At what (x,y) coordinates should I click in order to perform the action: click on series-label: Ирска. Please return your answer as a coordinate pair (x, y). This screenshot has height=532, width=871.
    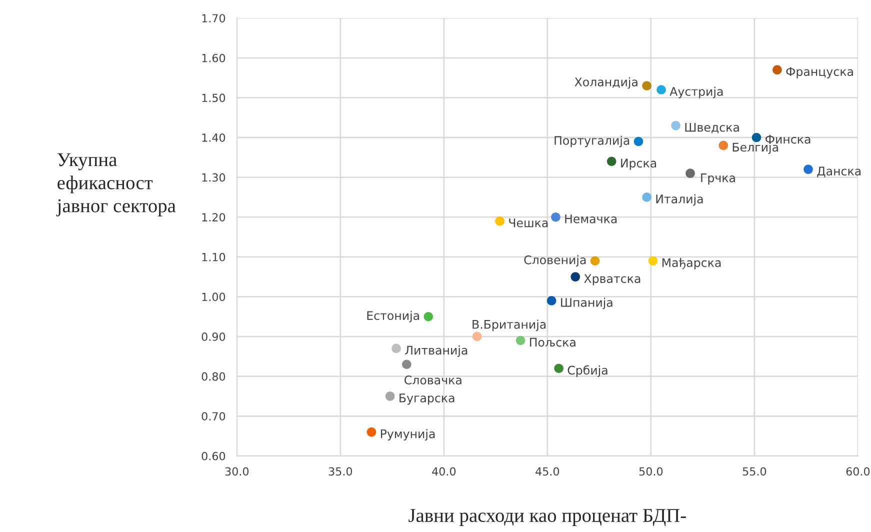
    Looking at the image, I should click on (638, 164).